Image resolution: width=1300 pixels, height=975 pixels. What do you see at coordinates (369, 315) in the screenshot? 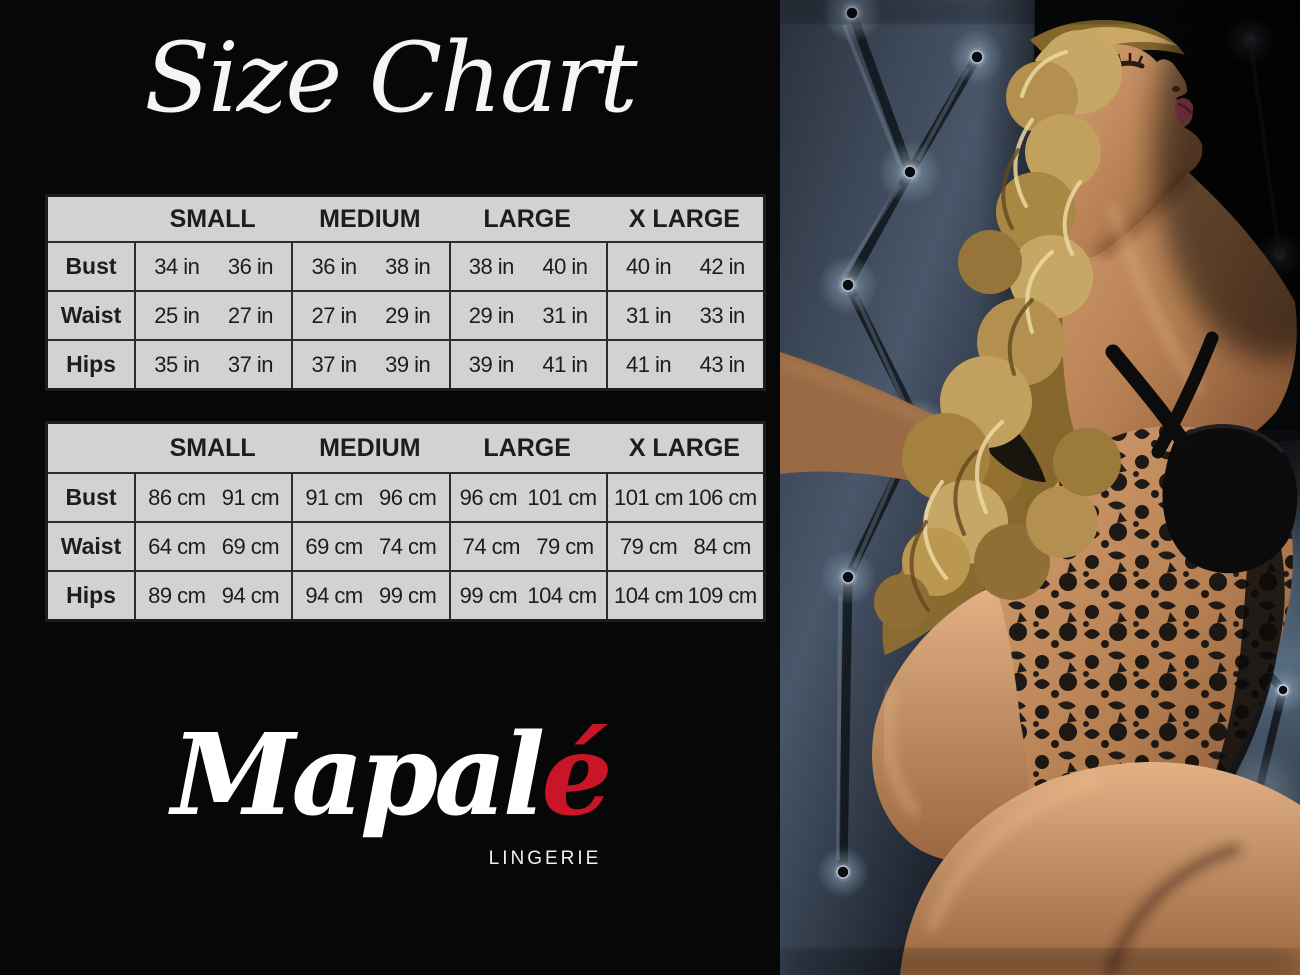
I see `cell-medium: 27 in 29 in` at bounding box center [369, 315].